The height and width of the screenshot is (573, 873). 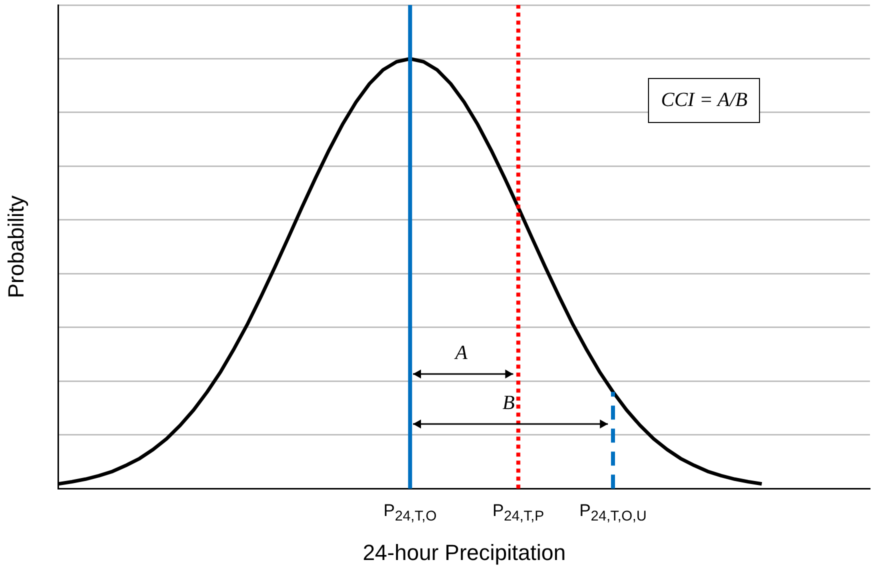 I want to click on annotation: A, so click(x=461, y=353).